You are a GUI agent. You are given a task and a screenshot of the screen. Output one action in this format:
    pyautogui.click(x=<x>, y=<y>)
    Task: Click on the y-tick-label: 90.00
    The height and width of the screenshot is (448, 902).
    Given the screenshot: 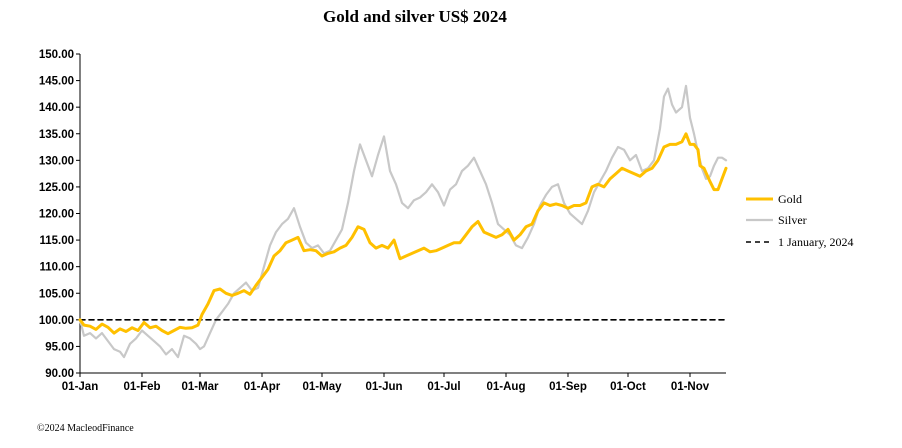 What is the action you would take?
    pyautogui.click(x=59, y=374)
    